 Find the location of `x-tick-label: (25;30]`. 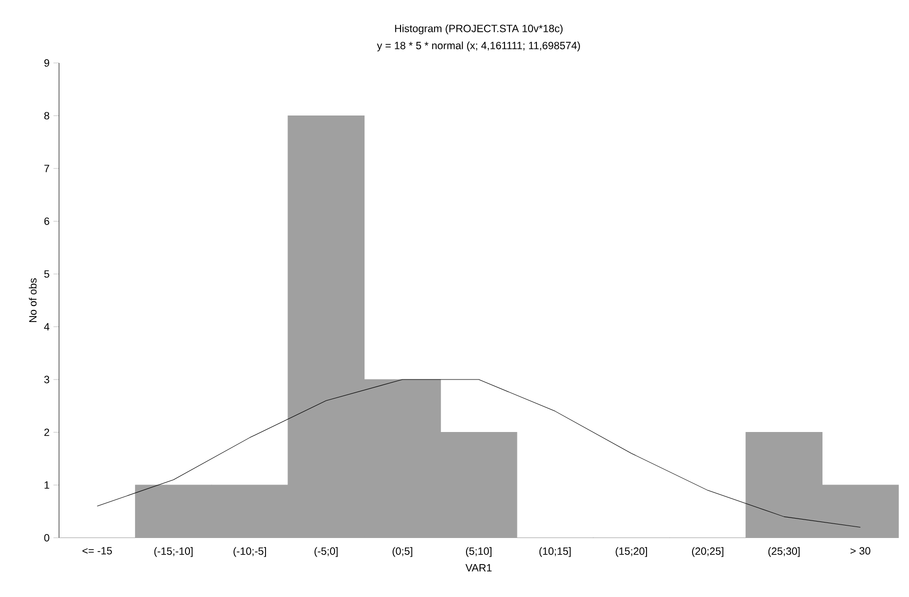

x-tick-label: (25;30] is located at coordinates (784, 552).